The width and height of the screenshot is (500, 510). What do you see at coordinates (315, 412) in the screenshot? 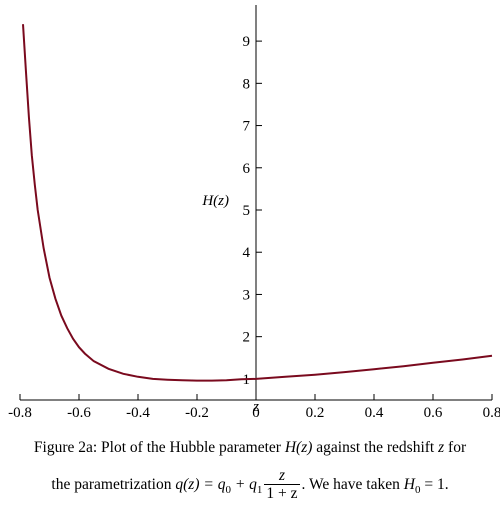
I see `x-tick-label: 0.2` at bounding box center [315, 412].